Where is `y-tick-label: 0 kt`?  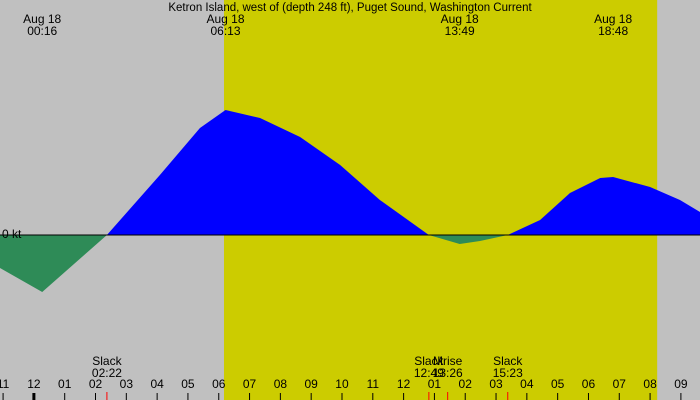 y-tick-label: 0 kt is located at coordinates (12, 234).